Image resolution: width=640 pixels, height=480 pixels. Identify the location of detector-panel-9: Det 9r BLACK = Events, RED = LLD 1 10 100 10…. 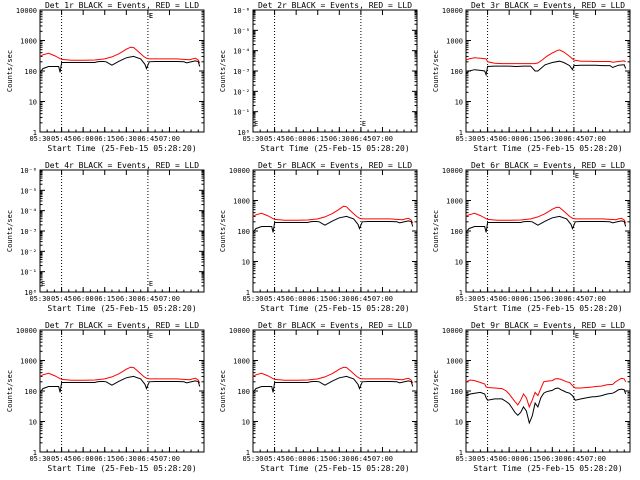
(531, 397).